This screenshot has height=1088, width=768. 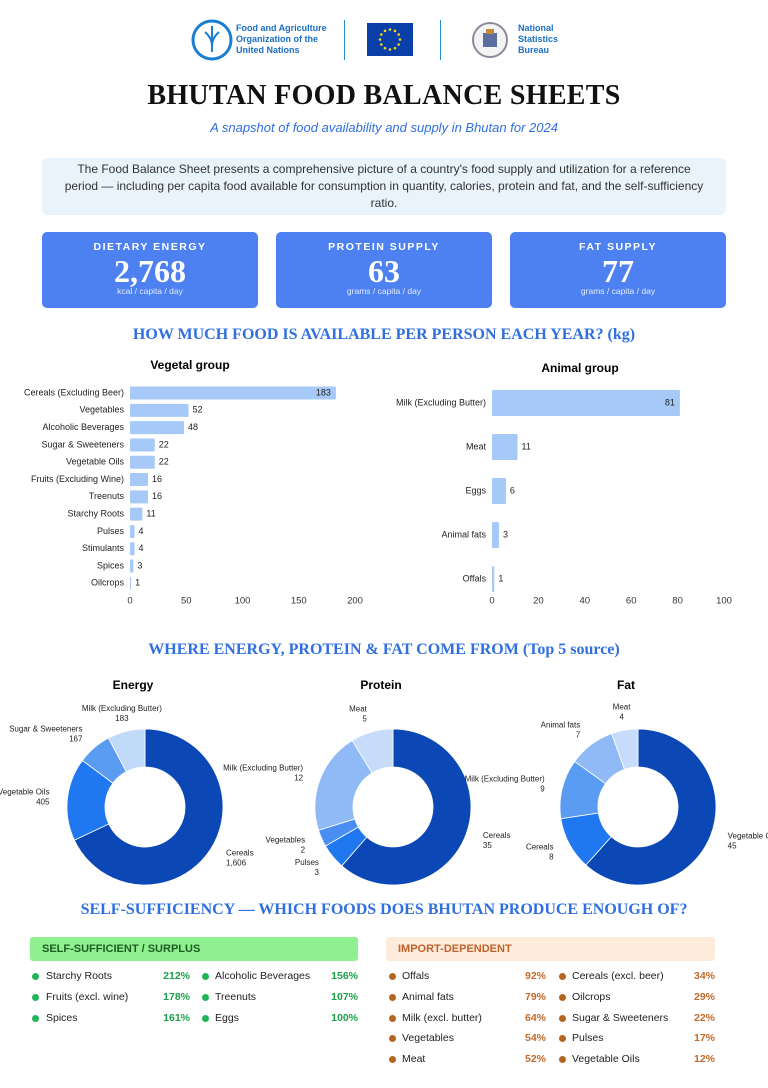 I want to click on slice-value: 1,606, so click(x=236, y=863).